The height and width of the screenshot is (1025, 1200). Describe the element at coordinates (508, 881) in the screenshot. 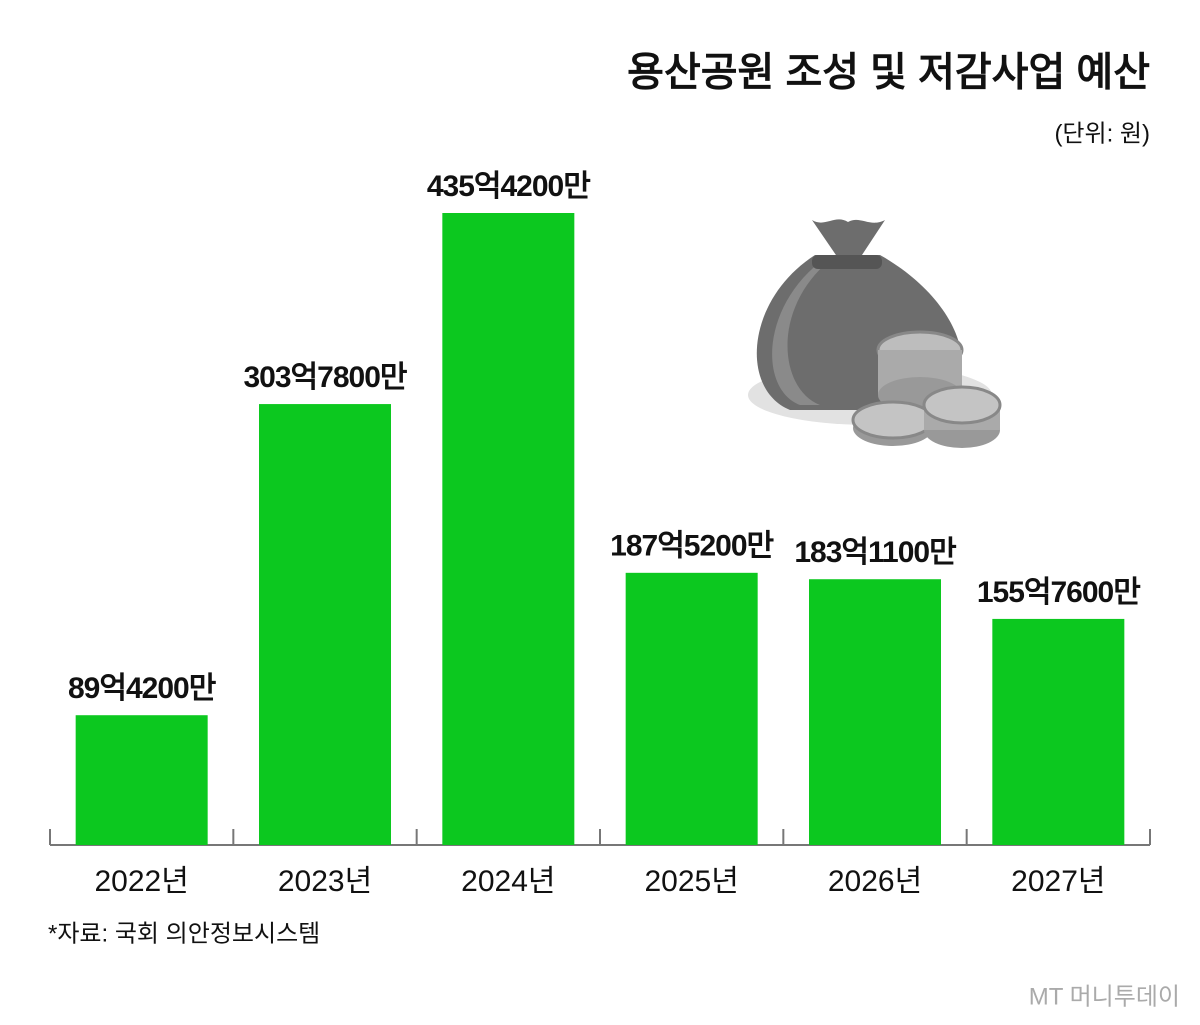

I see `x-tick-label: 2024년` at that location.